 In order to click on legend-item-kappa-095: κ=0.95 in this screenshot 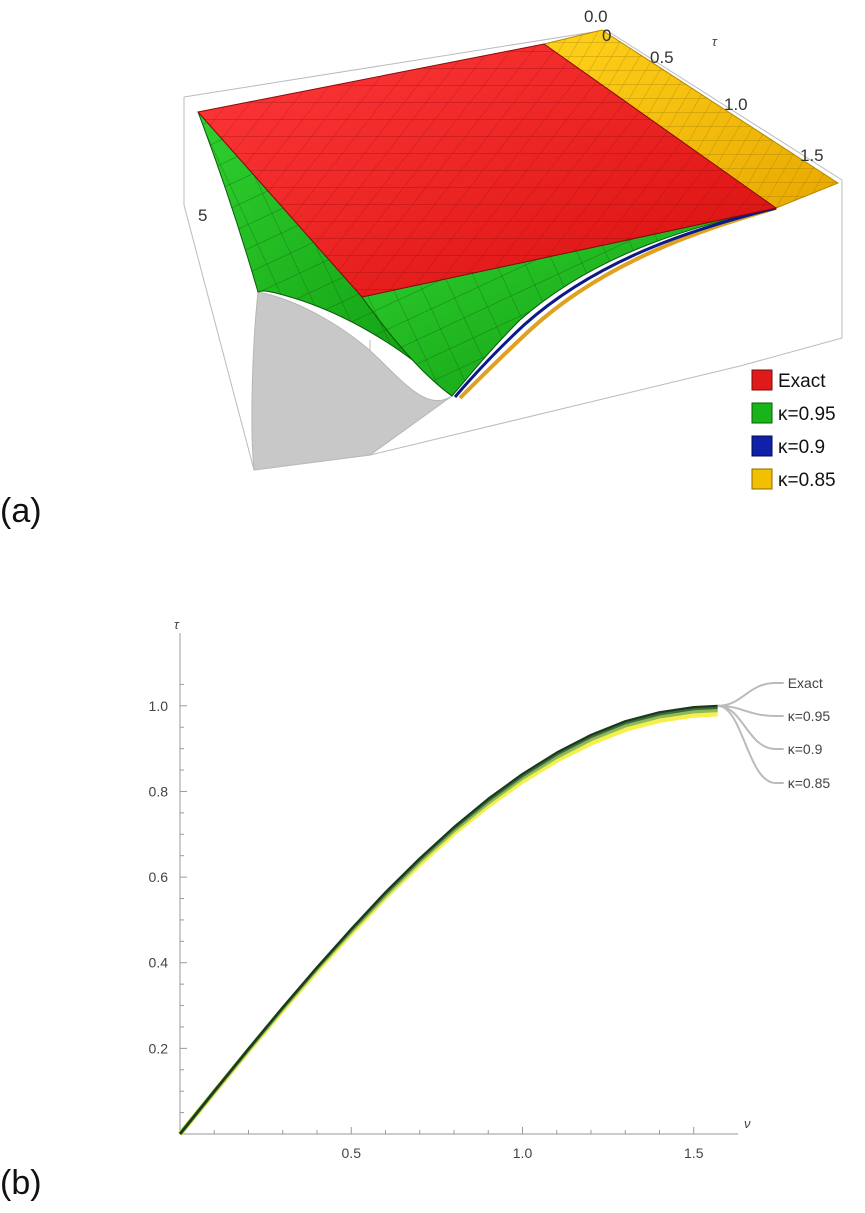, I will do `click(793, 413)`.